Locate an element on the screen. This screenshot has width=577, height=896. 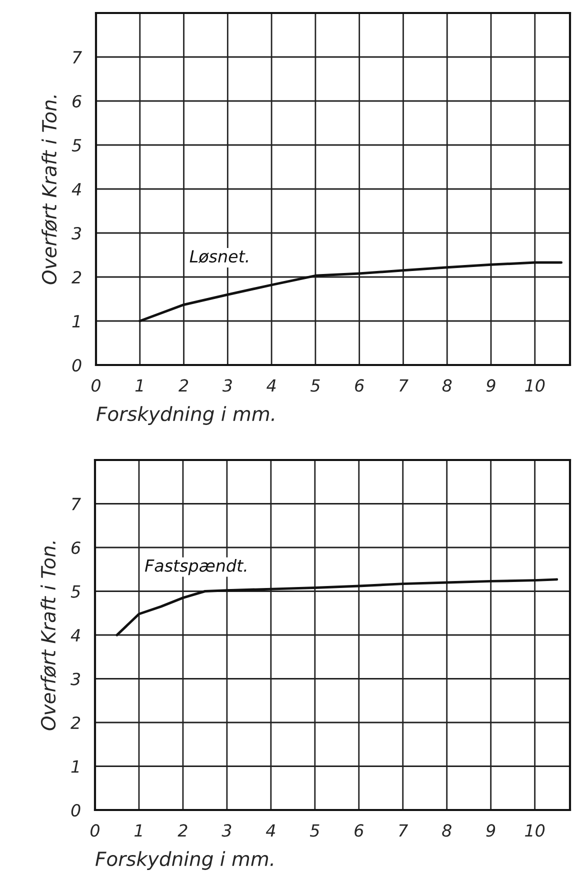
series-label: Løsnet. is located at coordinates (219, 257).